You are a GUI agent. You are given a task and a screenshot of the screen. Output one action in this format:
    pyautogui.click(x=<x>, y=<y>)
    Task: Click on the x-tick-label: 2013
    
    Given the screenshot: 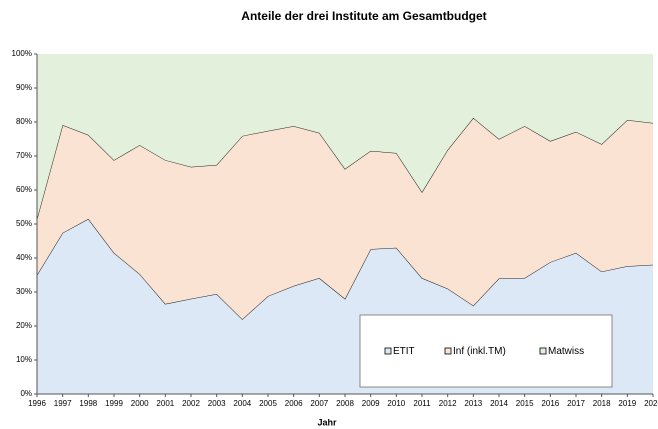 What is the action you would take?
    pyautogui.click(x=473, y=403)
    